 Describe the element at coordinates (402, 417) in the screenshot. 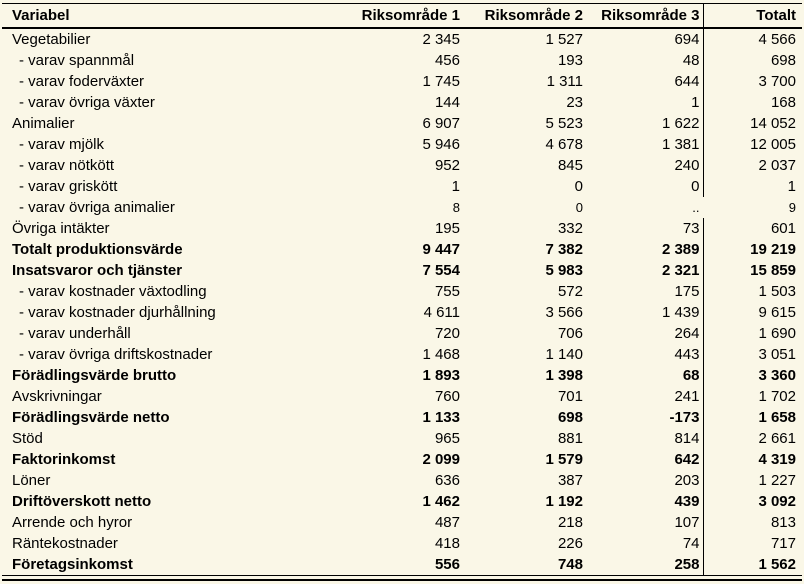

I see `table-row: Förädlingsvärde netto 1 133 698 -173 1 658` at that location.